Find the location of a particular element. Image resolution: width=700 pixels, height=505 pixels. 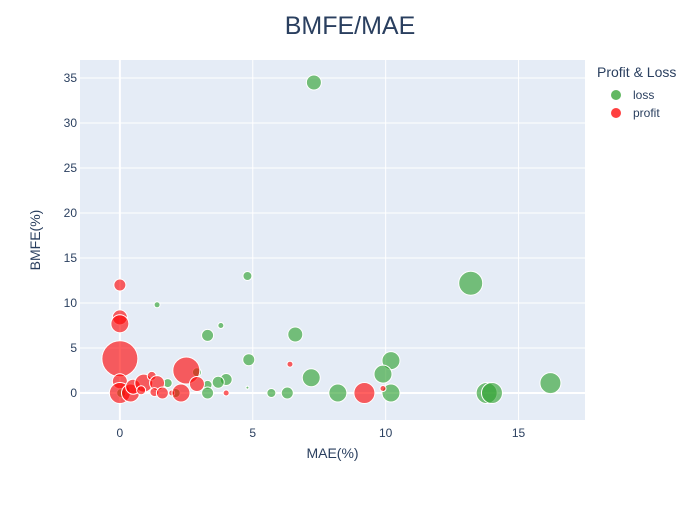

legend-label-loss: loss is located at coordinates (644, 95).